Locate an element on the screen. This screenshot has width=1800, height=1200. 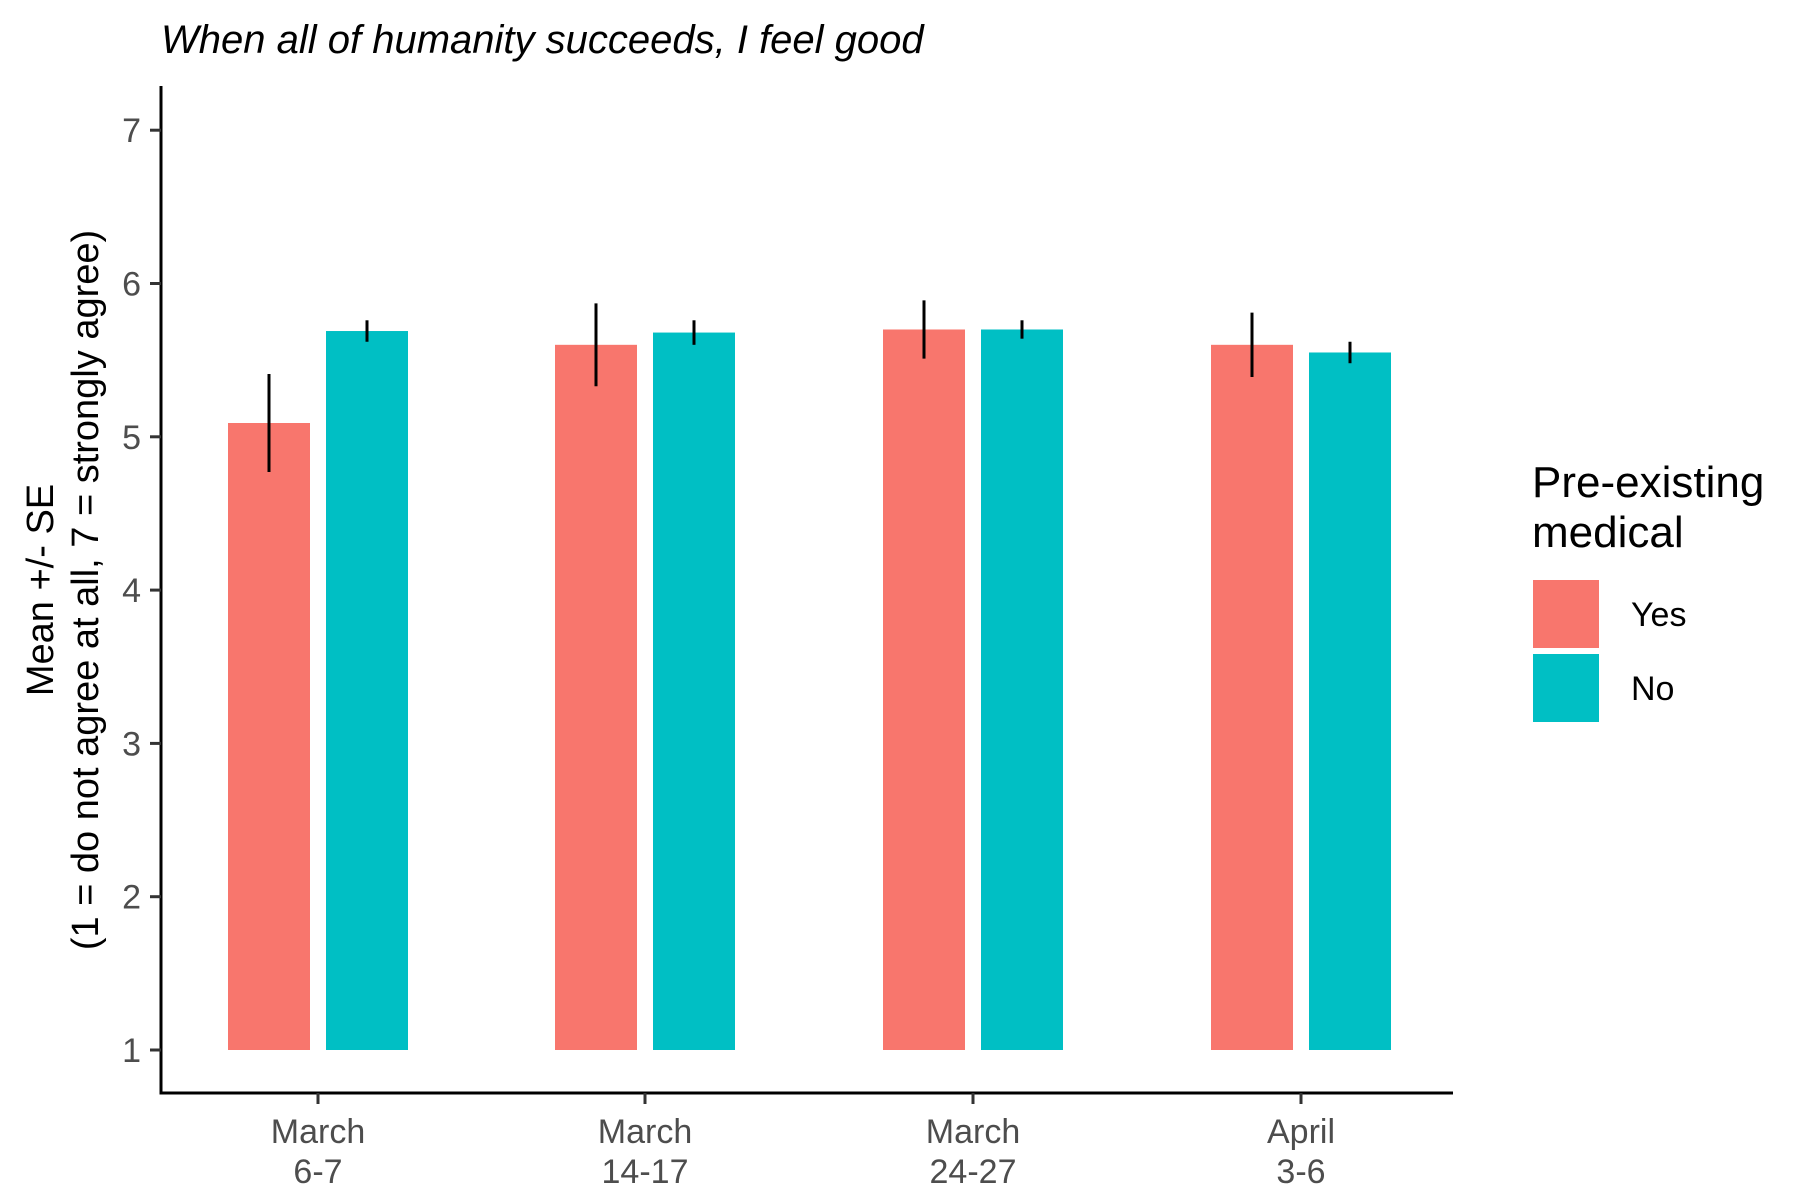
legend-label-no: No is located at coordinates (1652, 689).